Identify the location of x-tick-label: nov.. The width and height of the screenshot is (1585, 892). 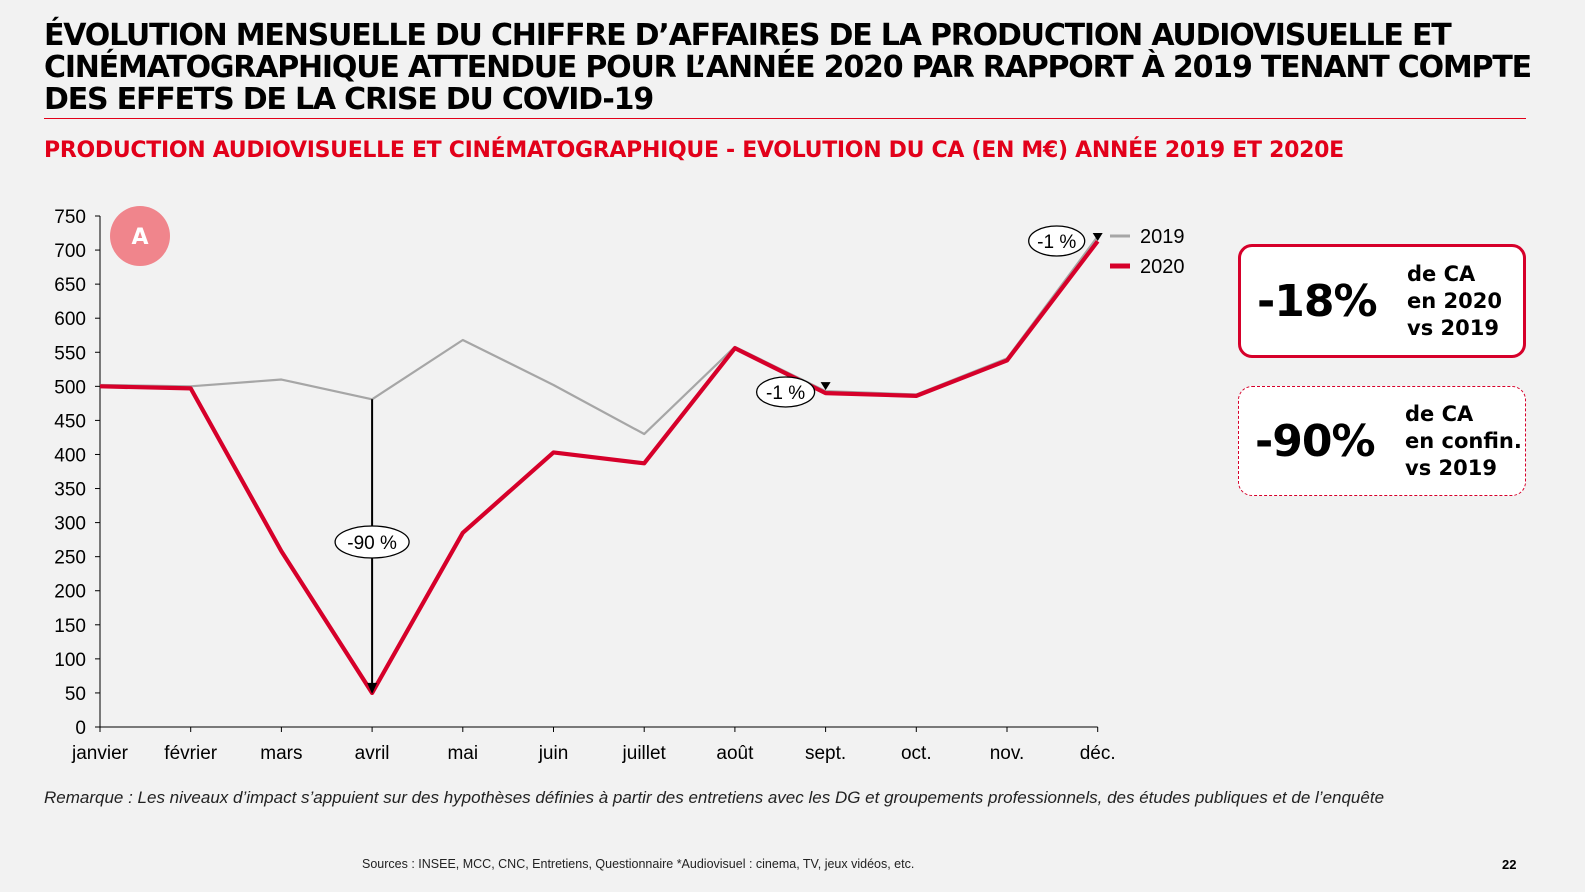
(1007, 753).